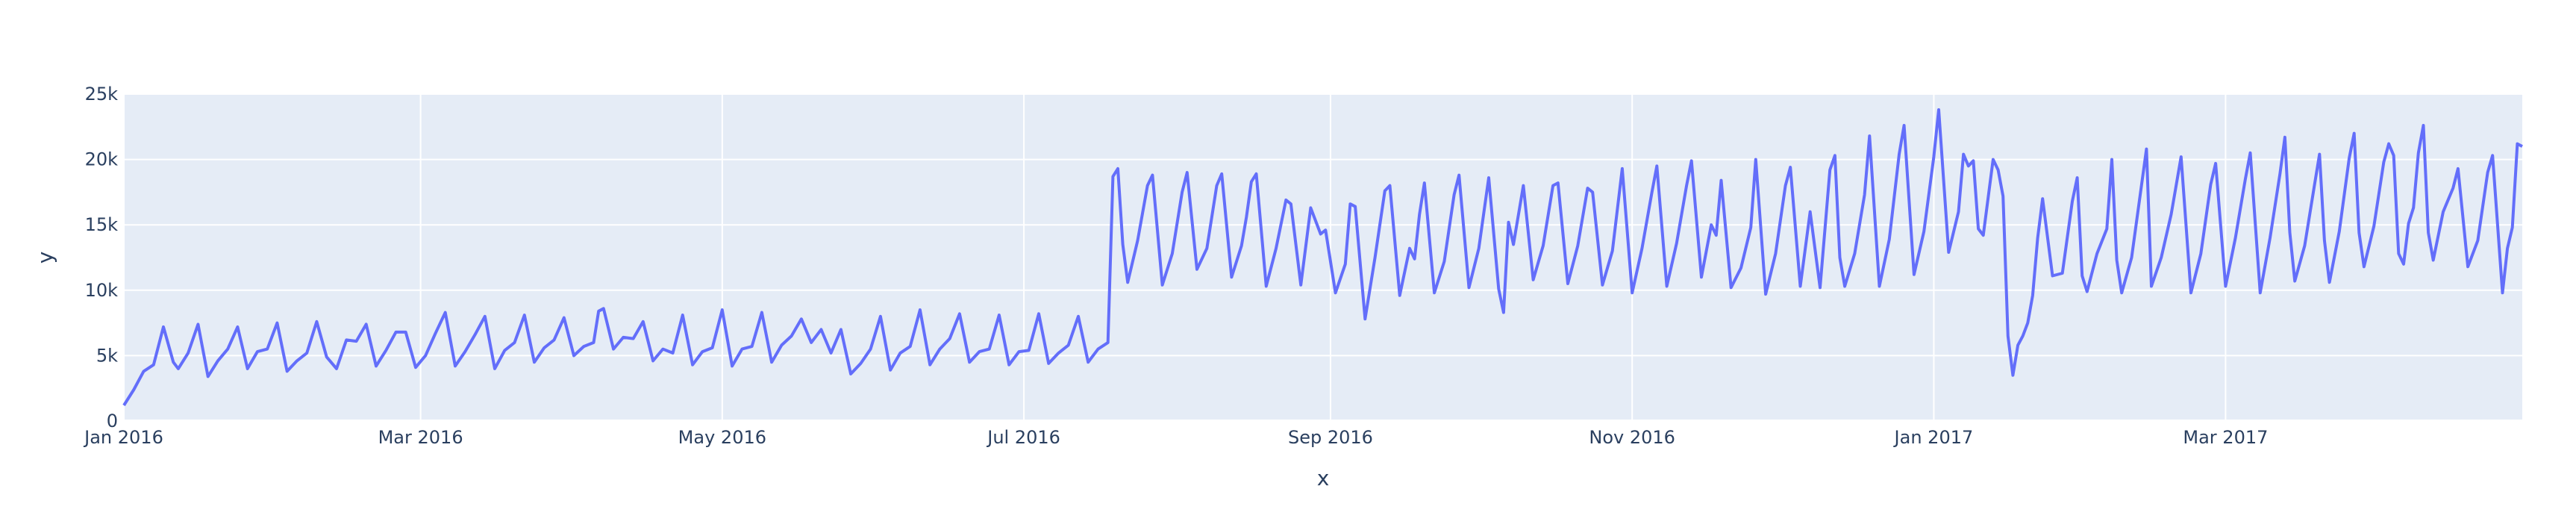 The image size is (2576, 530). What do you see at coordinates (1323, 478) in the screenshot?
I see `x-axis-title: x` at bounding box center [1323, 478].